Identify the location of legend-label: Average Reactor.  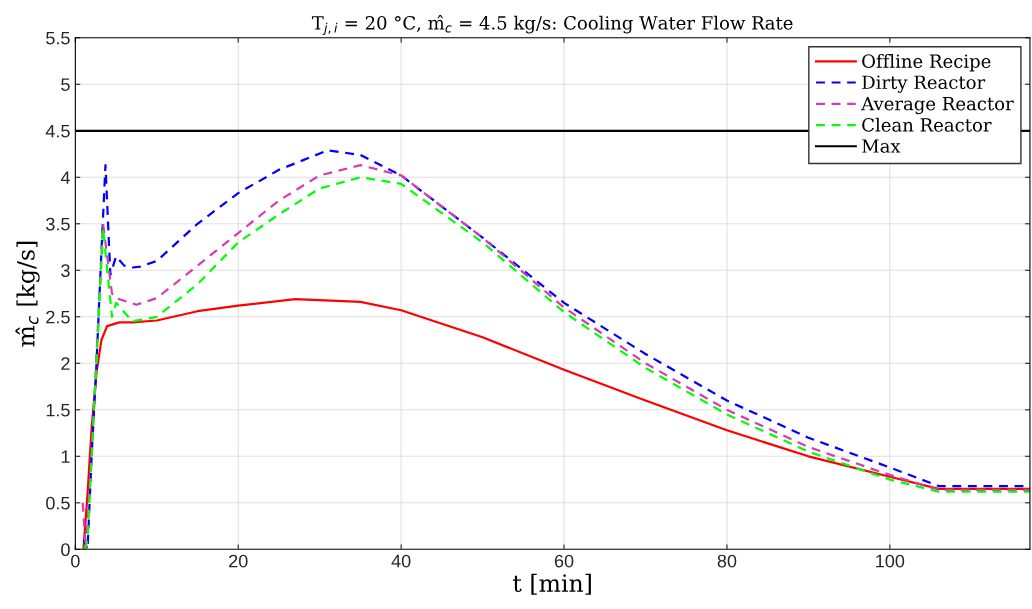
(937, 105).